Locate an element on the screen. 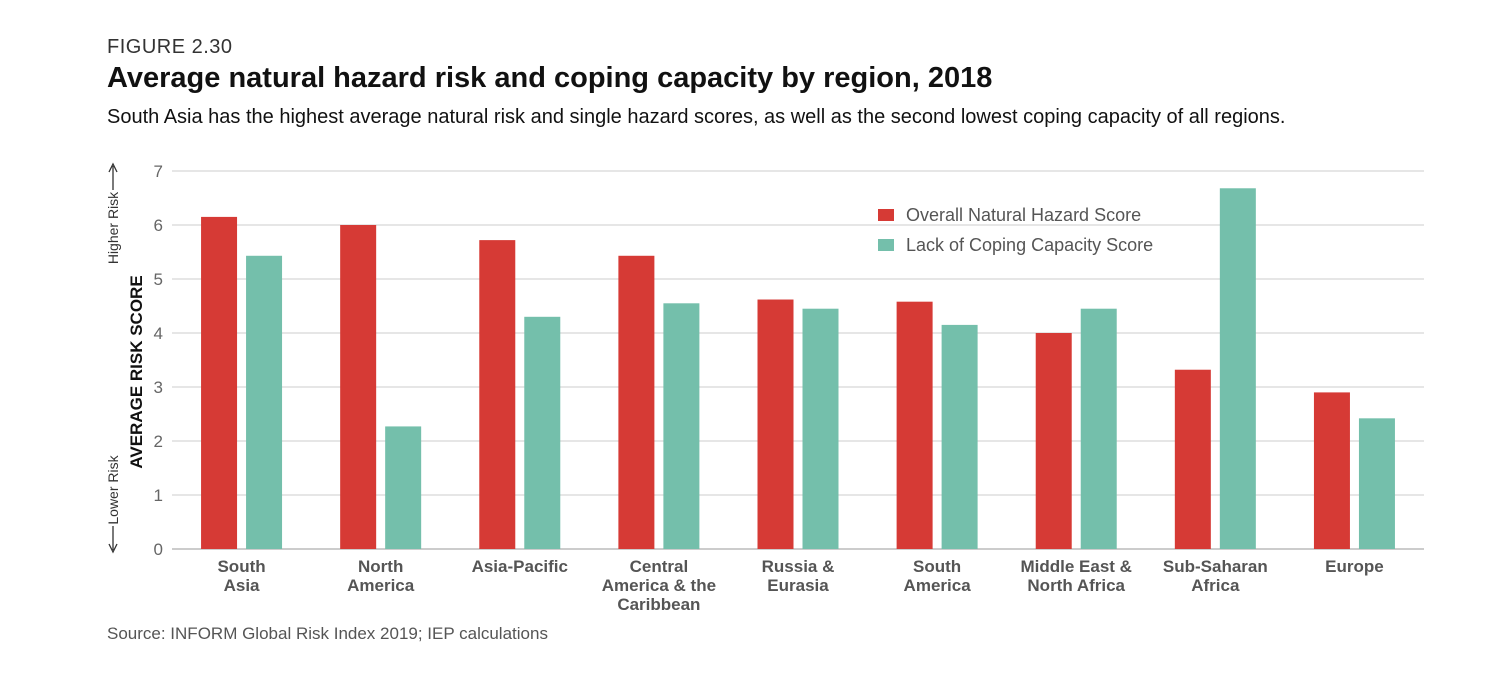  higher-risk-note: Higher Risk is located at coordinates (113, 227).